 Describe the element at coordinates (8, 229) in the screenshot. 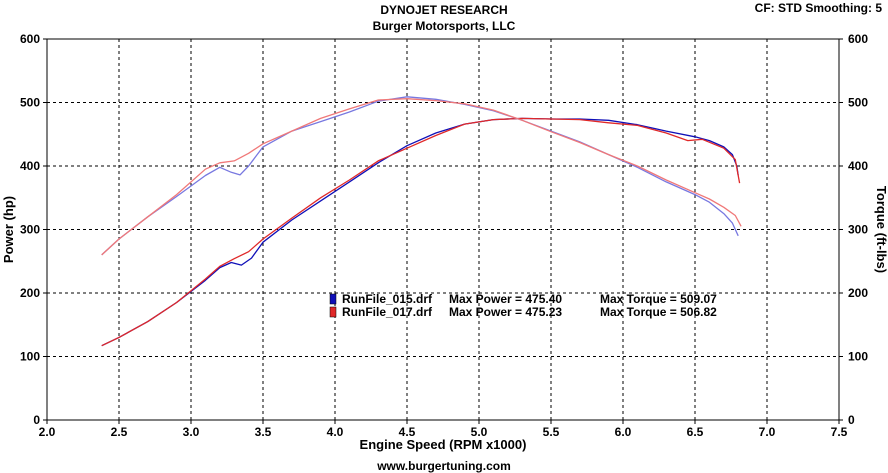

I see `y-axis-label-left: Power (hp)` at that location.